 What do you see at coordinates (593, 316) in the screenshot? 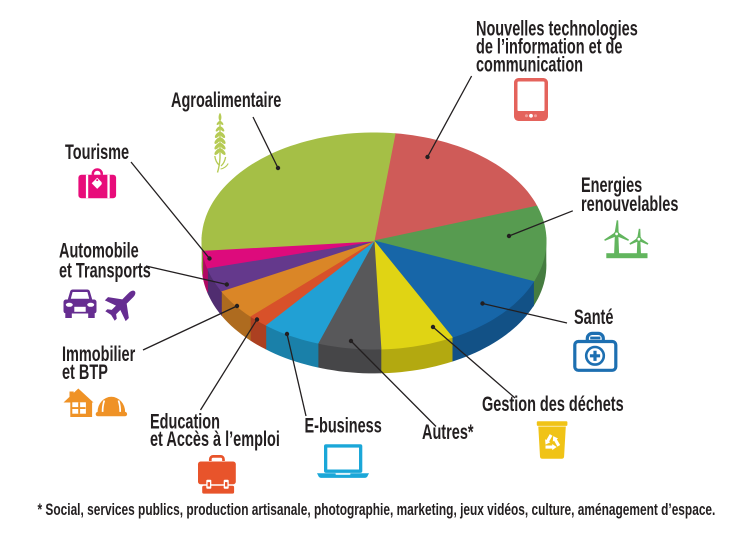
I see `svg-text: Santé` at bounding box center [593, 316].